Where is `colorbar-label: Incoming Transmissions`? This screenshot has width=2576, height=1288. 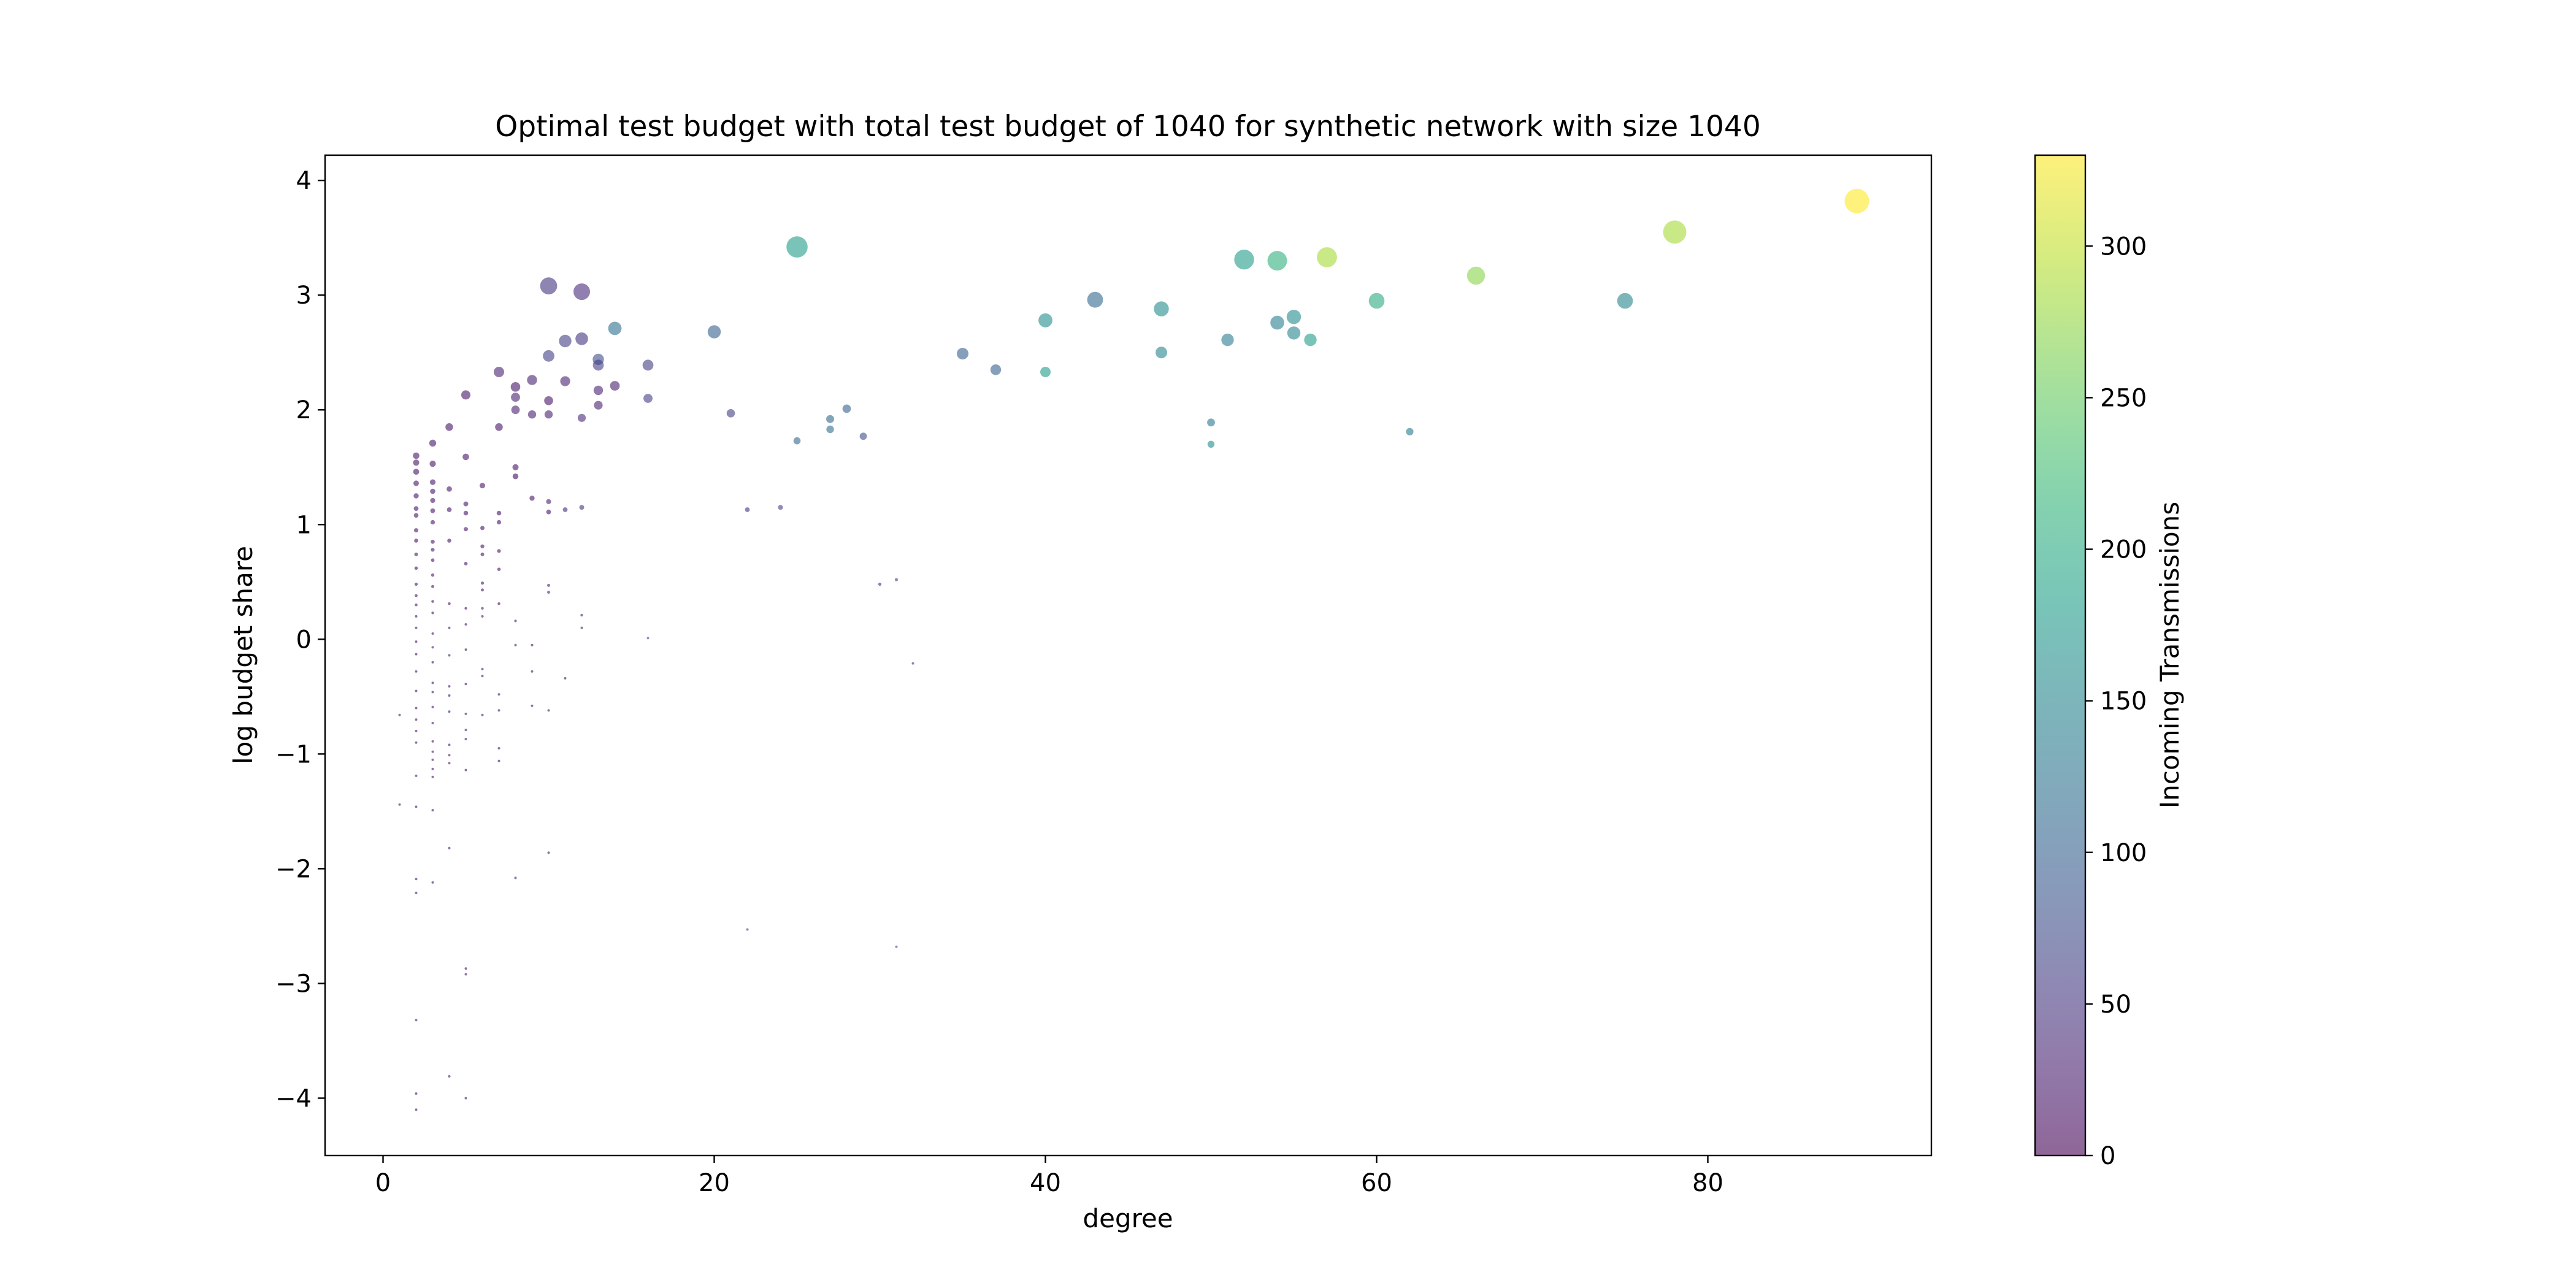 colorbar-label: Incoming Transmissions is located at coordinates (2170, 655).